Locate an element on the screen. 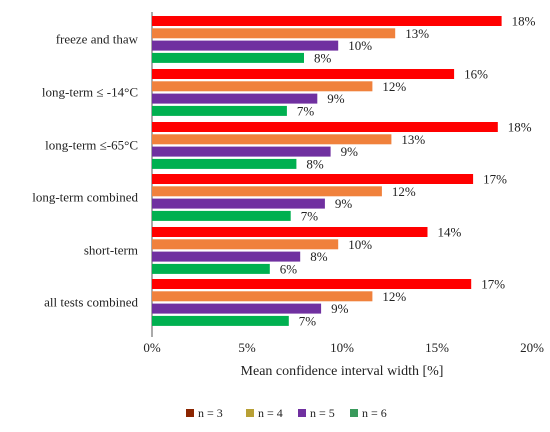  value-label-5-0: 17% is located at coordinates (493, 284).